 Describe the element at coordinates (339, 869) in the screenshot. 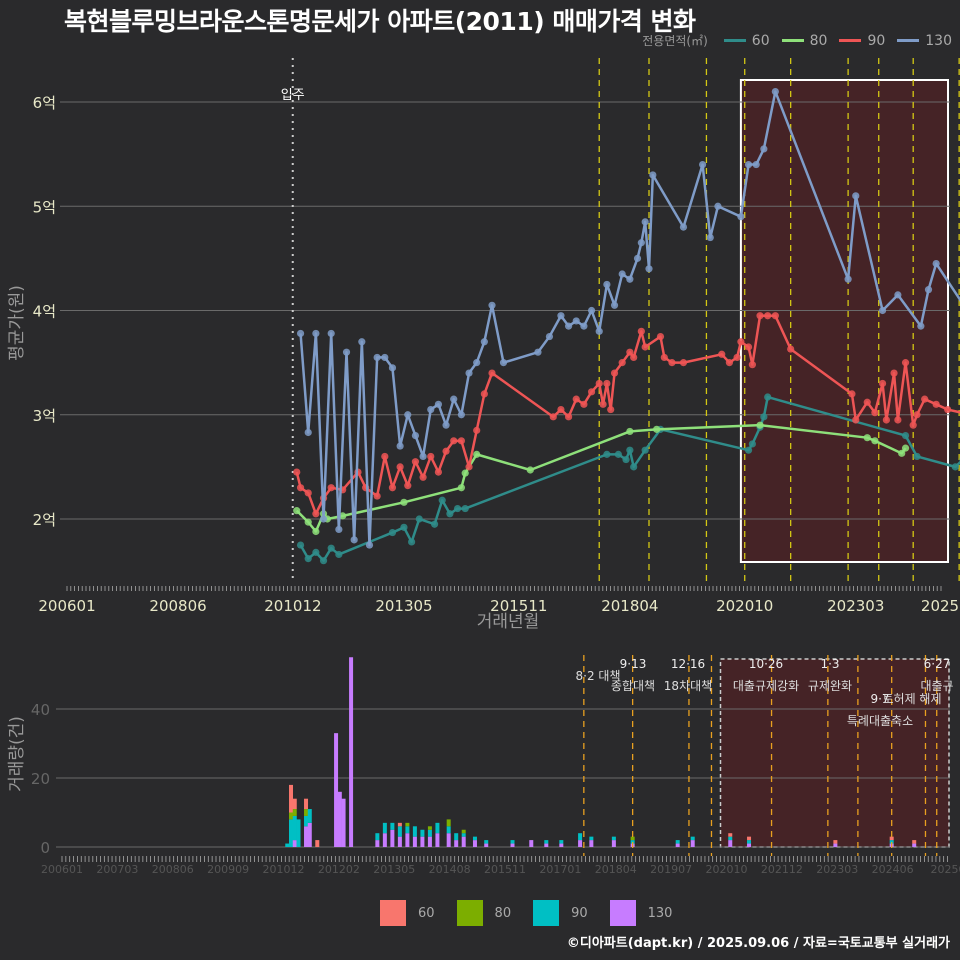

I see `x-tick-label: 201202` at that location.